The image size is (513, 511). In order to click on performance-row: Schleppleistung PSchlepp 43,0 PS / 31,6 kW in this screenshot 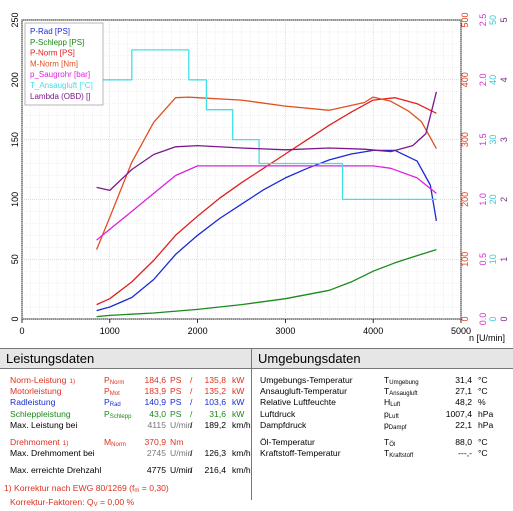, I will do `click(125, 414)`.